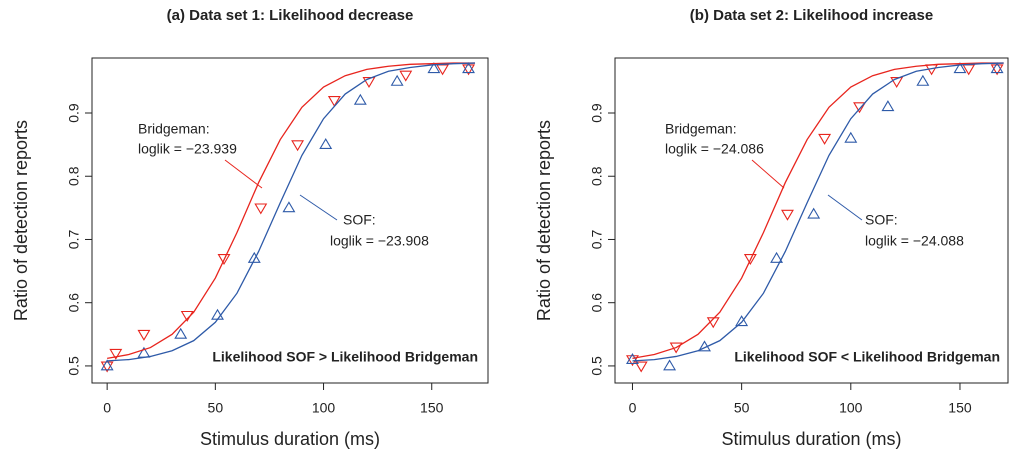  What do you see at coordinates (714, 149) in the screenshot?
I see `annotation: loglik = −24.086` at bounding box center [714, 149].